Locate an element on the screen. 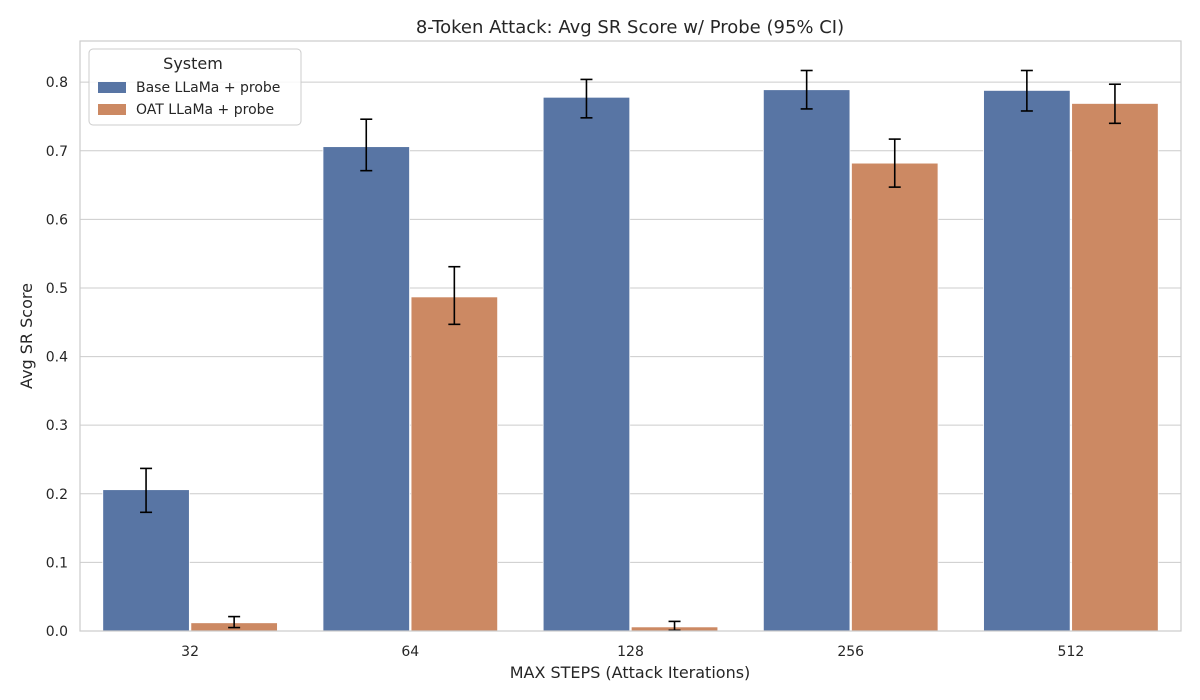 This screenshot has width=1200, height=700. x-axis-label: MAX STEPS (Attack Iterations) is located at coordinates (630, 672).